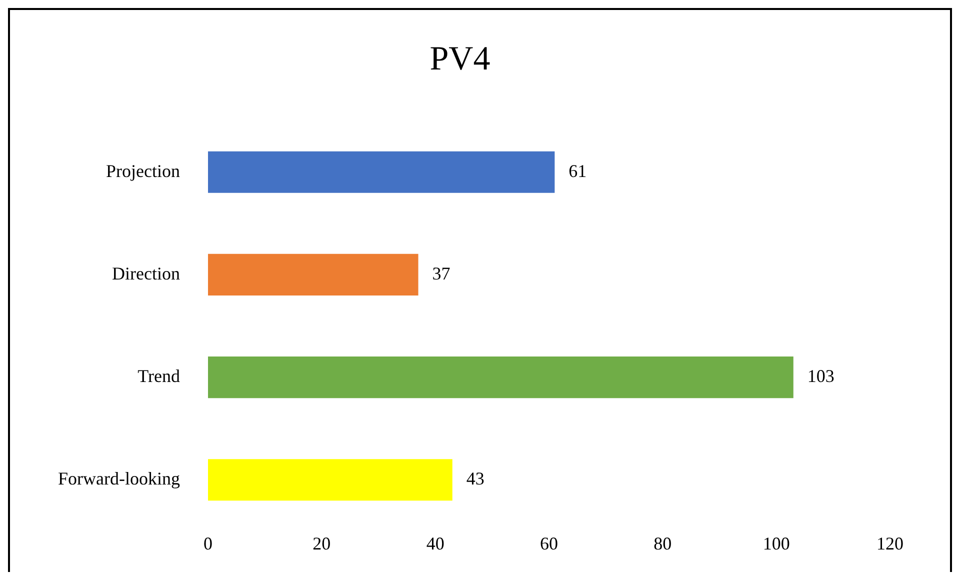 Image resolution: width=960 pixels, height=580 pixels. I want to click on x-tick-label: 20, so click(321, 544).